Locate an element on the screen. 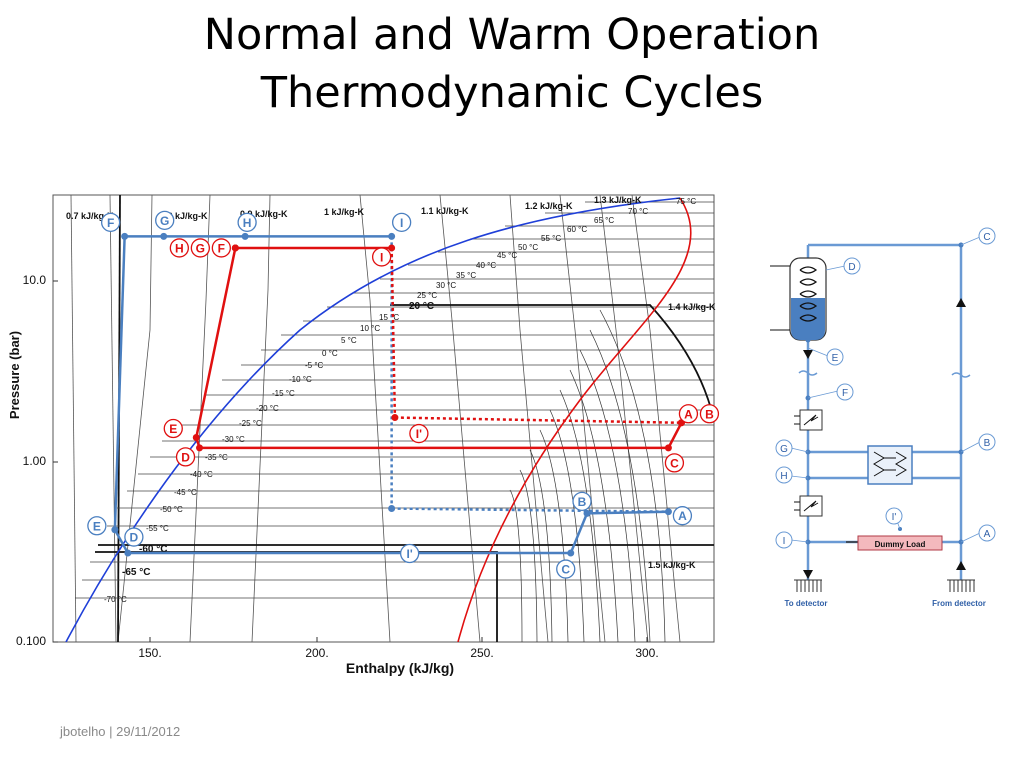 The width and height of the screenshot is (1024, 768). entropy-label-1.1: 1.1 kJ/kg-K is located at coordinates (445, 211).